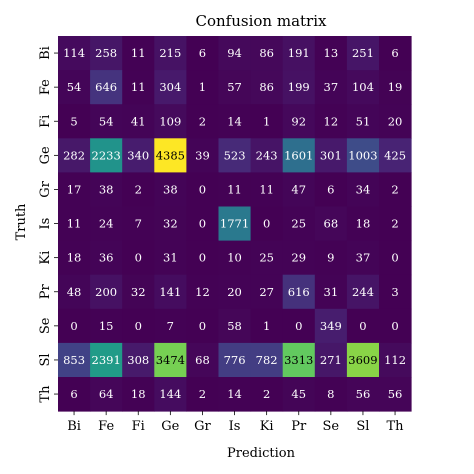  I want to click on cell-value-label: 68, so click(202, 360).